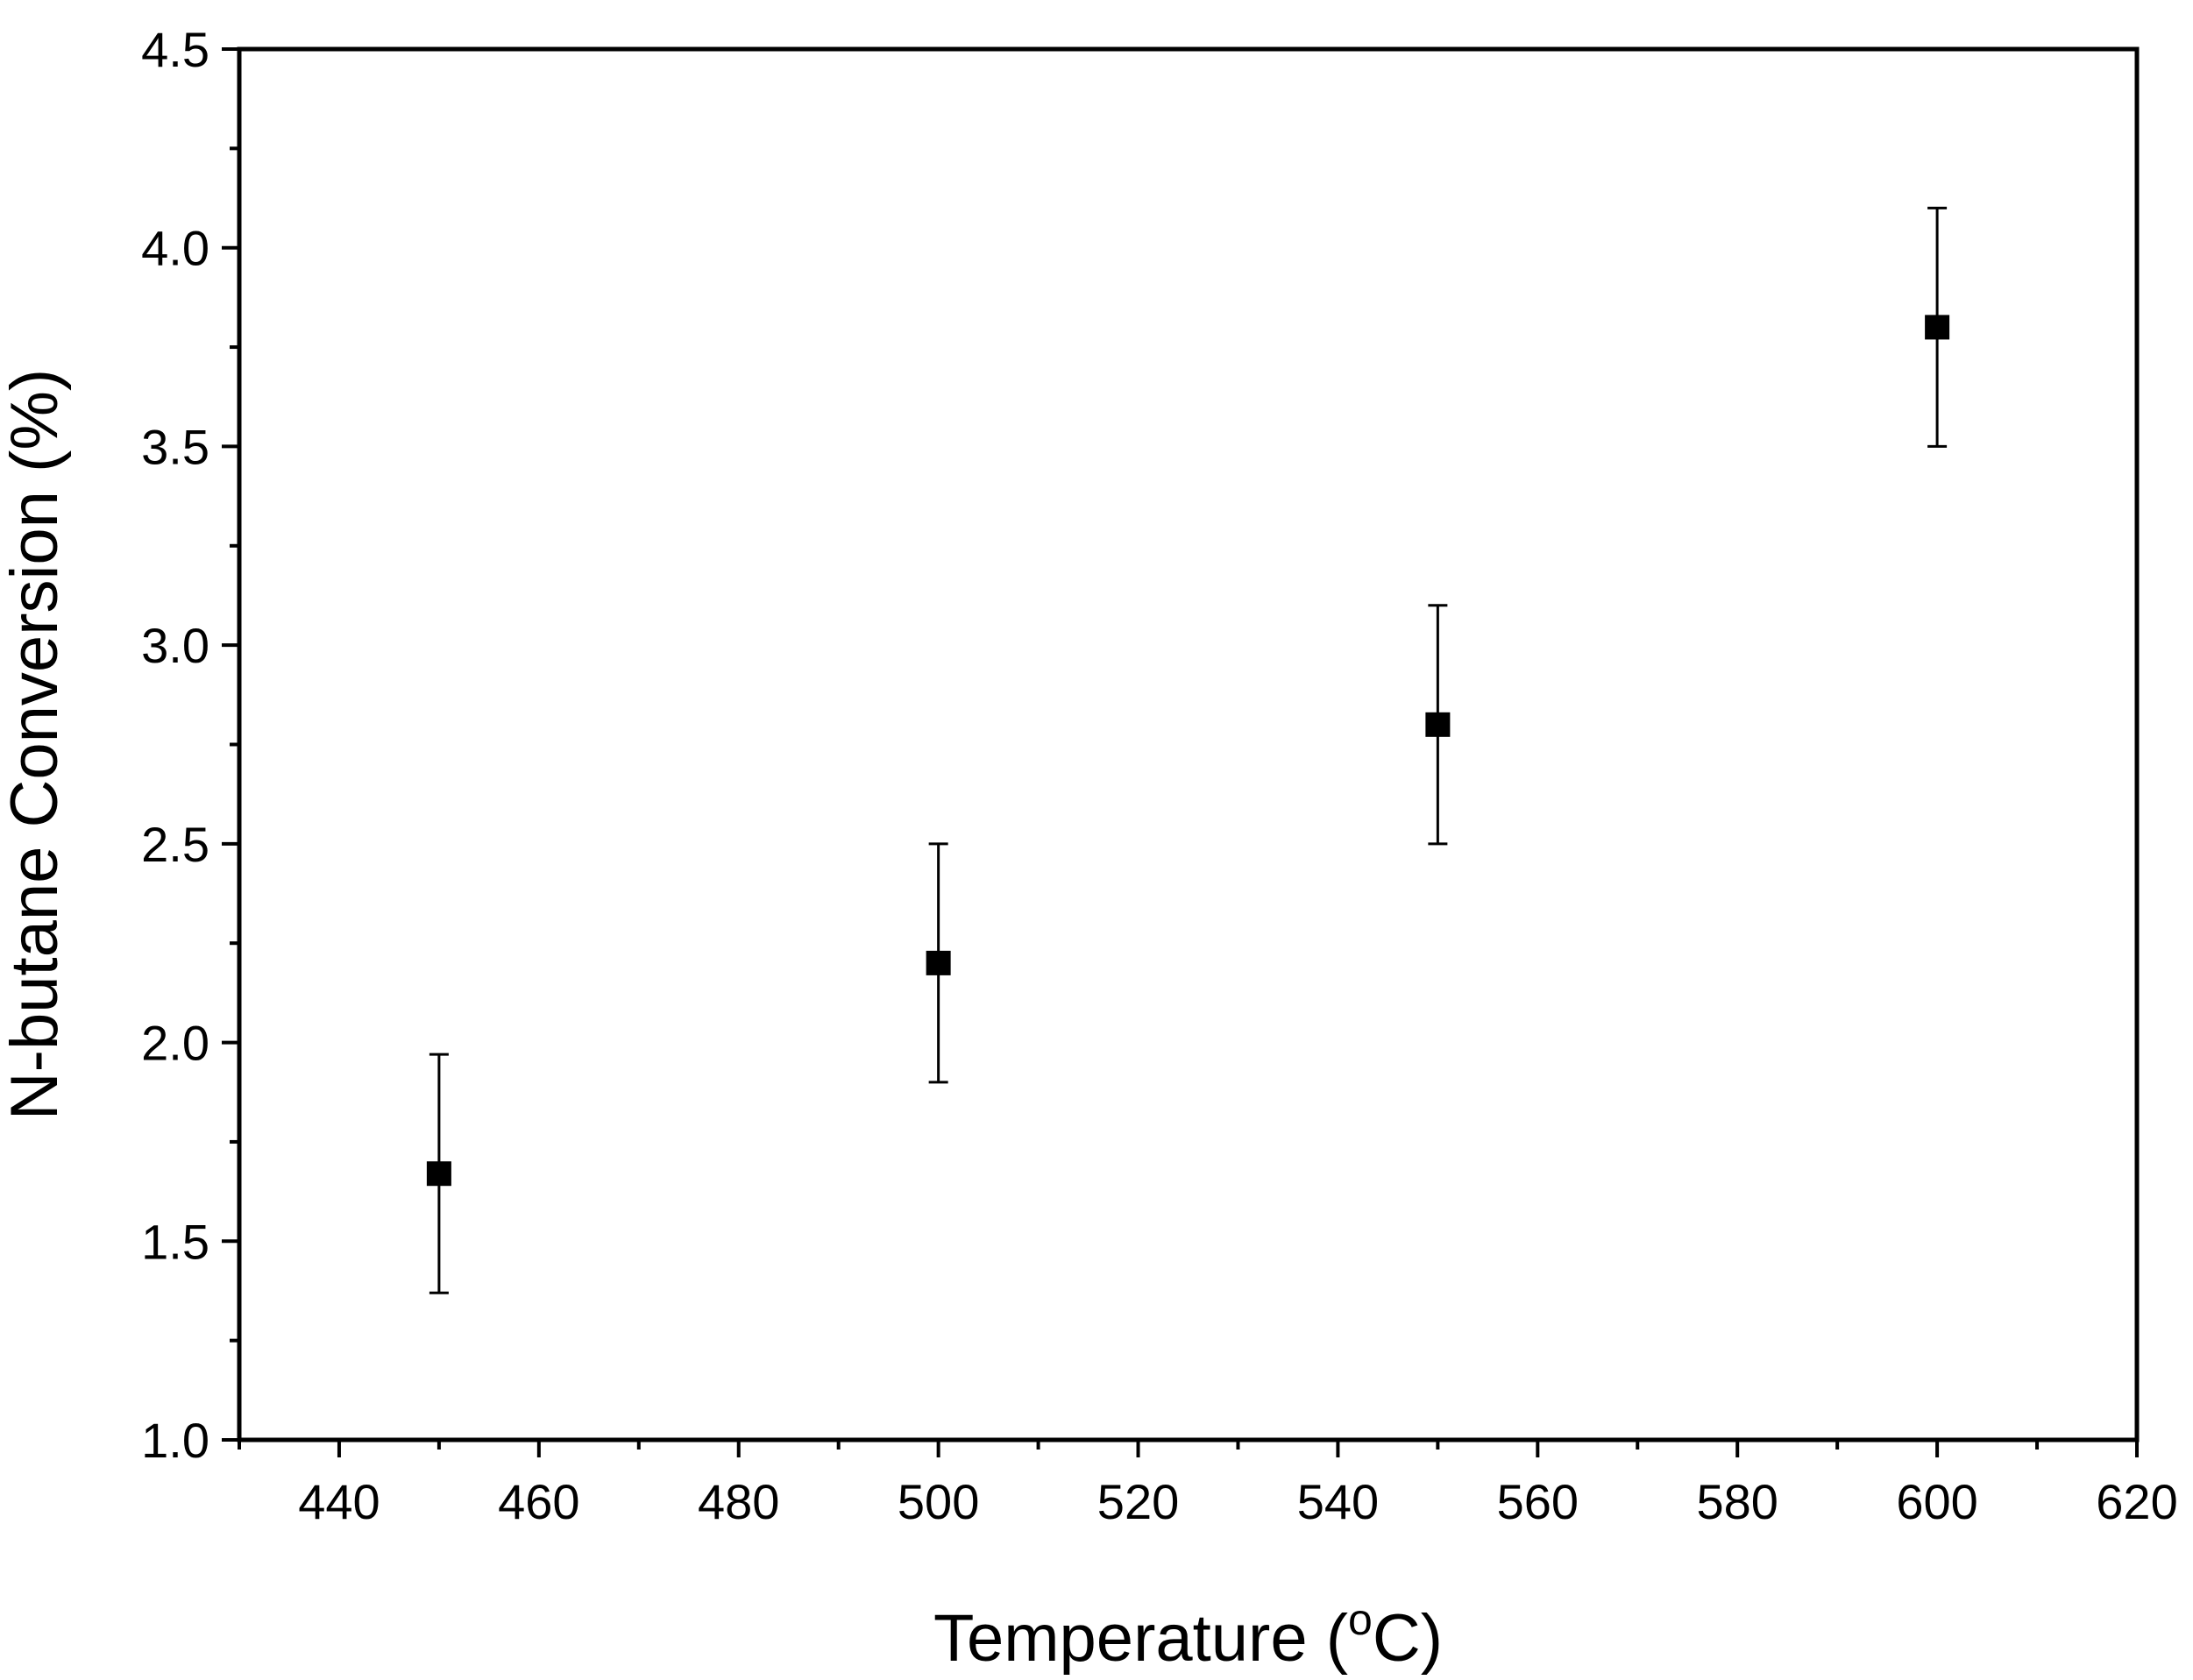 Image resolution: width=2193 pixels, height=1680 pixels. I want to click on y-tick-label: 3.5, so click(175, 446).